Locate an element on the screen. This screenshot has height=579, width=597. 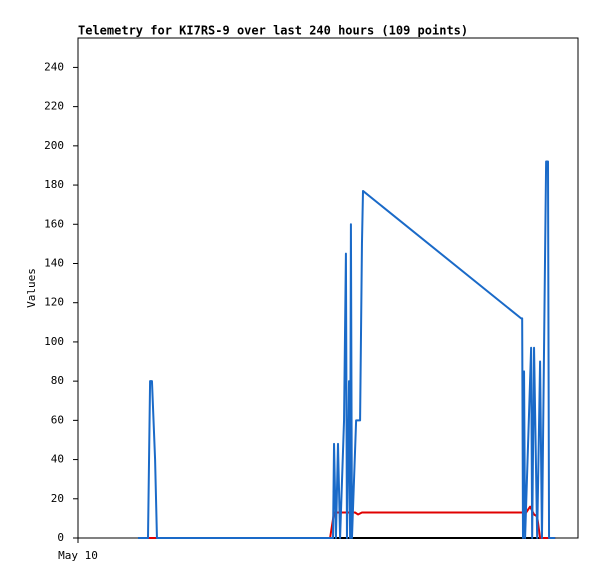
y-tick-label: 200 is located at coordinates (54, 145).